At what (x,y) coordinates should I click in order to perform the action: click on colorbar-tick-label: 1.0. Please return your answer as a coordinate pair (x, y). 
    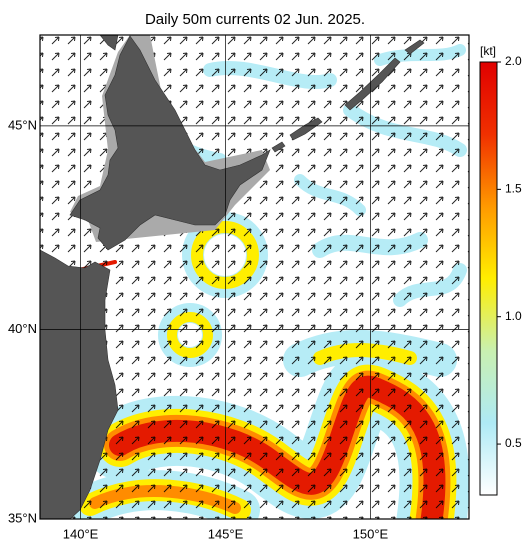
    Looking at the image, I should click on (513, 316).